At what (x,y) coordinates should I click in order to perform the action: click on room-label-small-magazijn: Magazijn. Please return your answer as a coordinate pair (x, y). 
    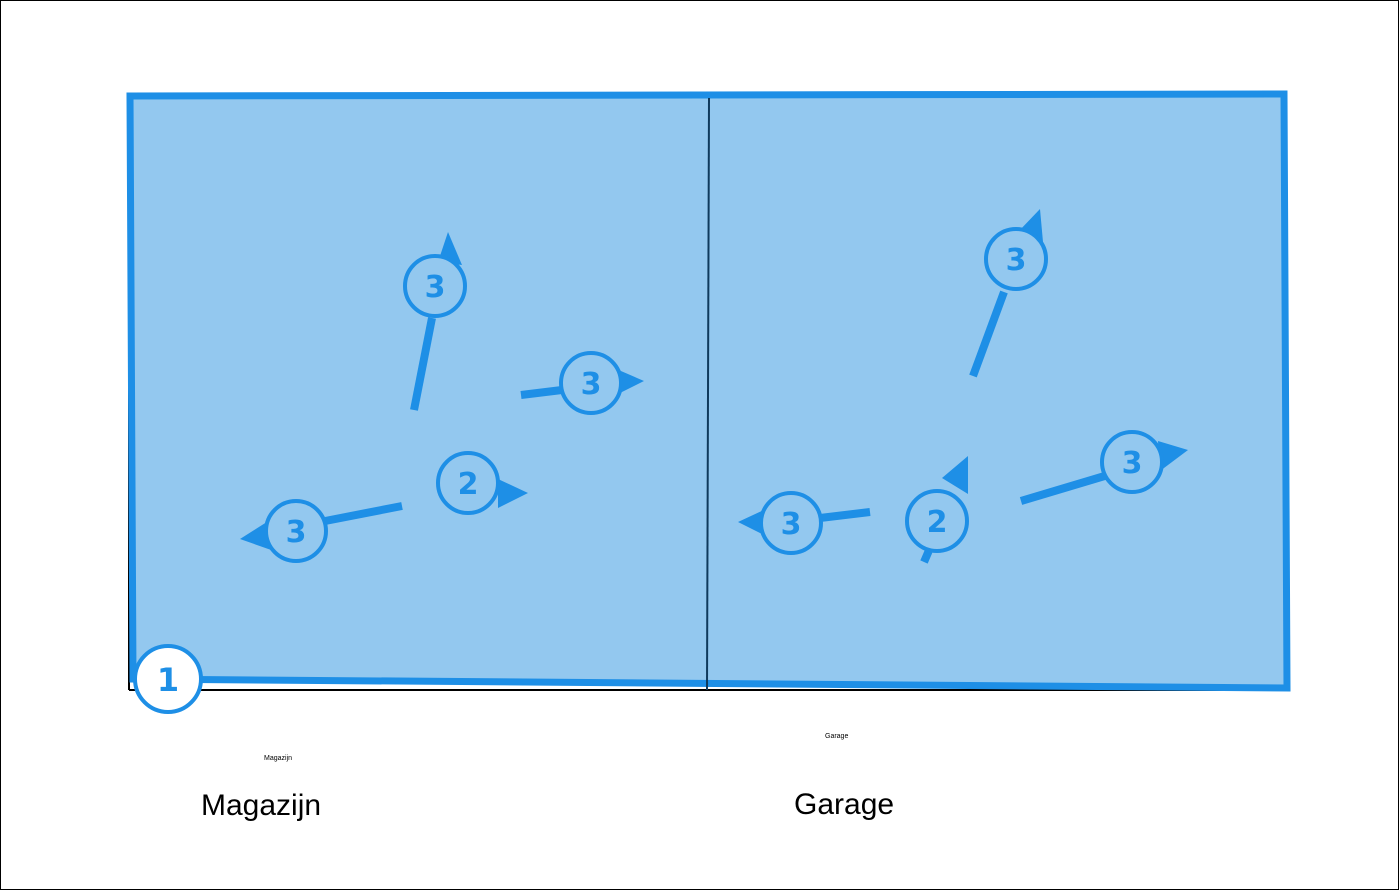
    Looking at the image, I should click on (278, 758).